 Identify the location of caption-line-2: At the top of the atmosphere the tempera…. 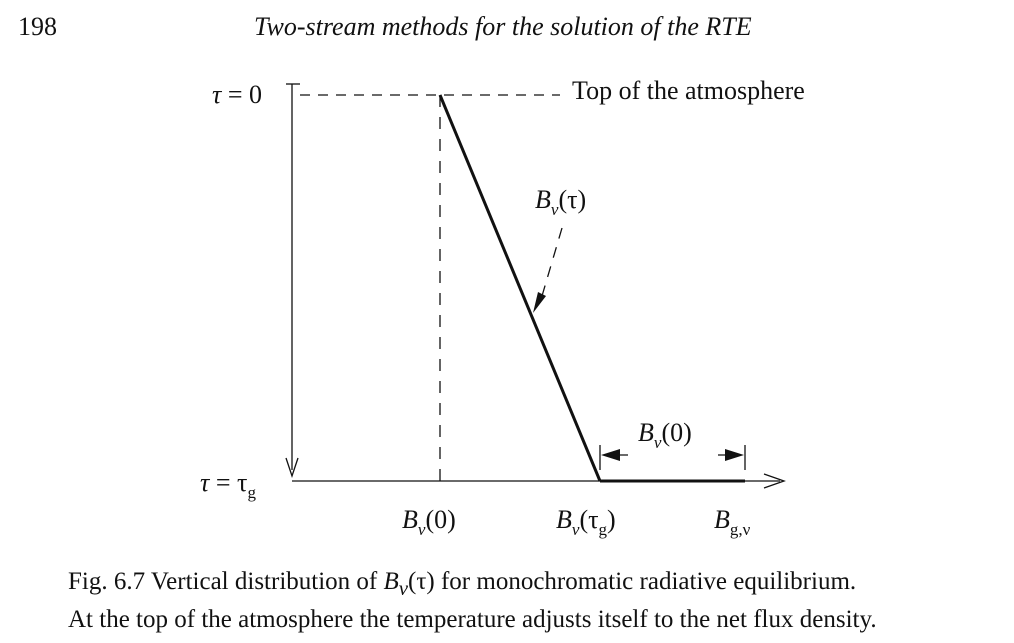
(472, 619).